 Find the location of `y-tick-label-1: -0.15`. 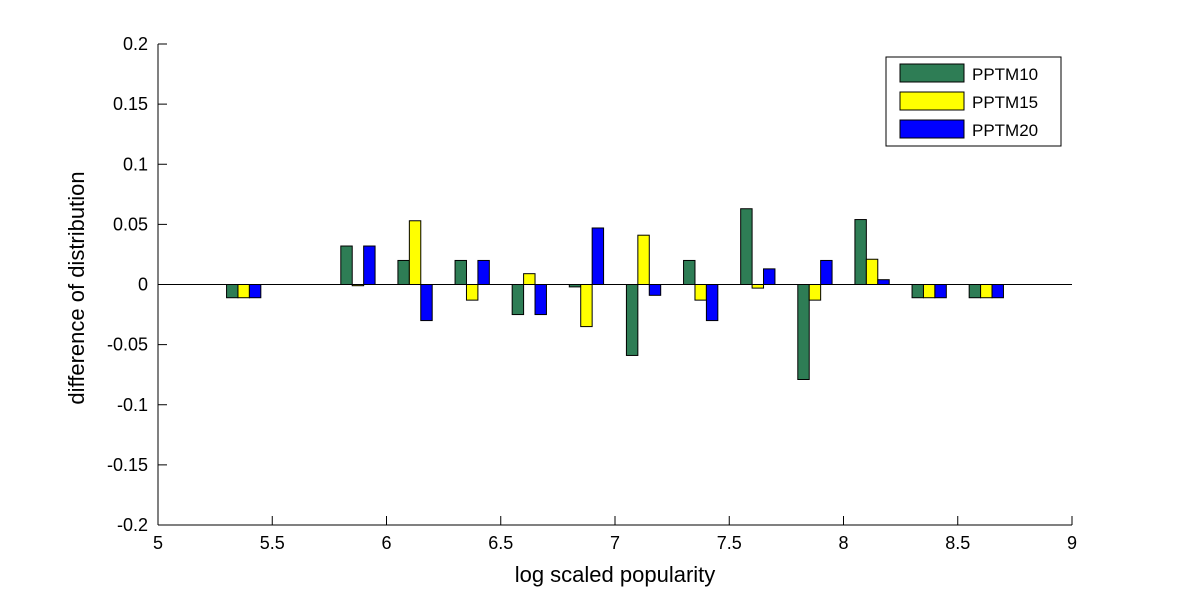

y-tick-label-1: -0.15 is located at coordinates (127, 465).